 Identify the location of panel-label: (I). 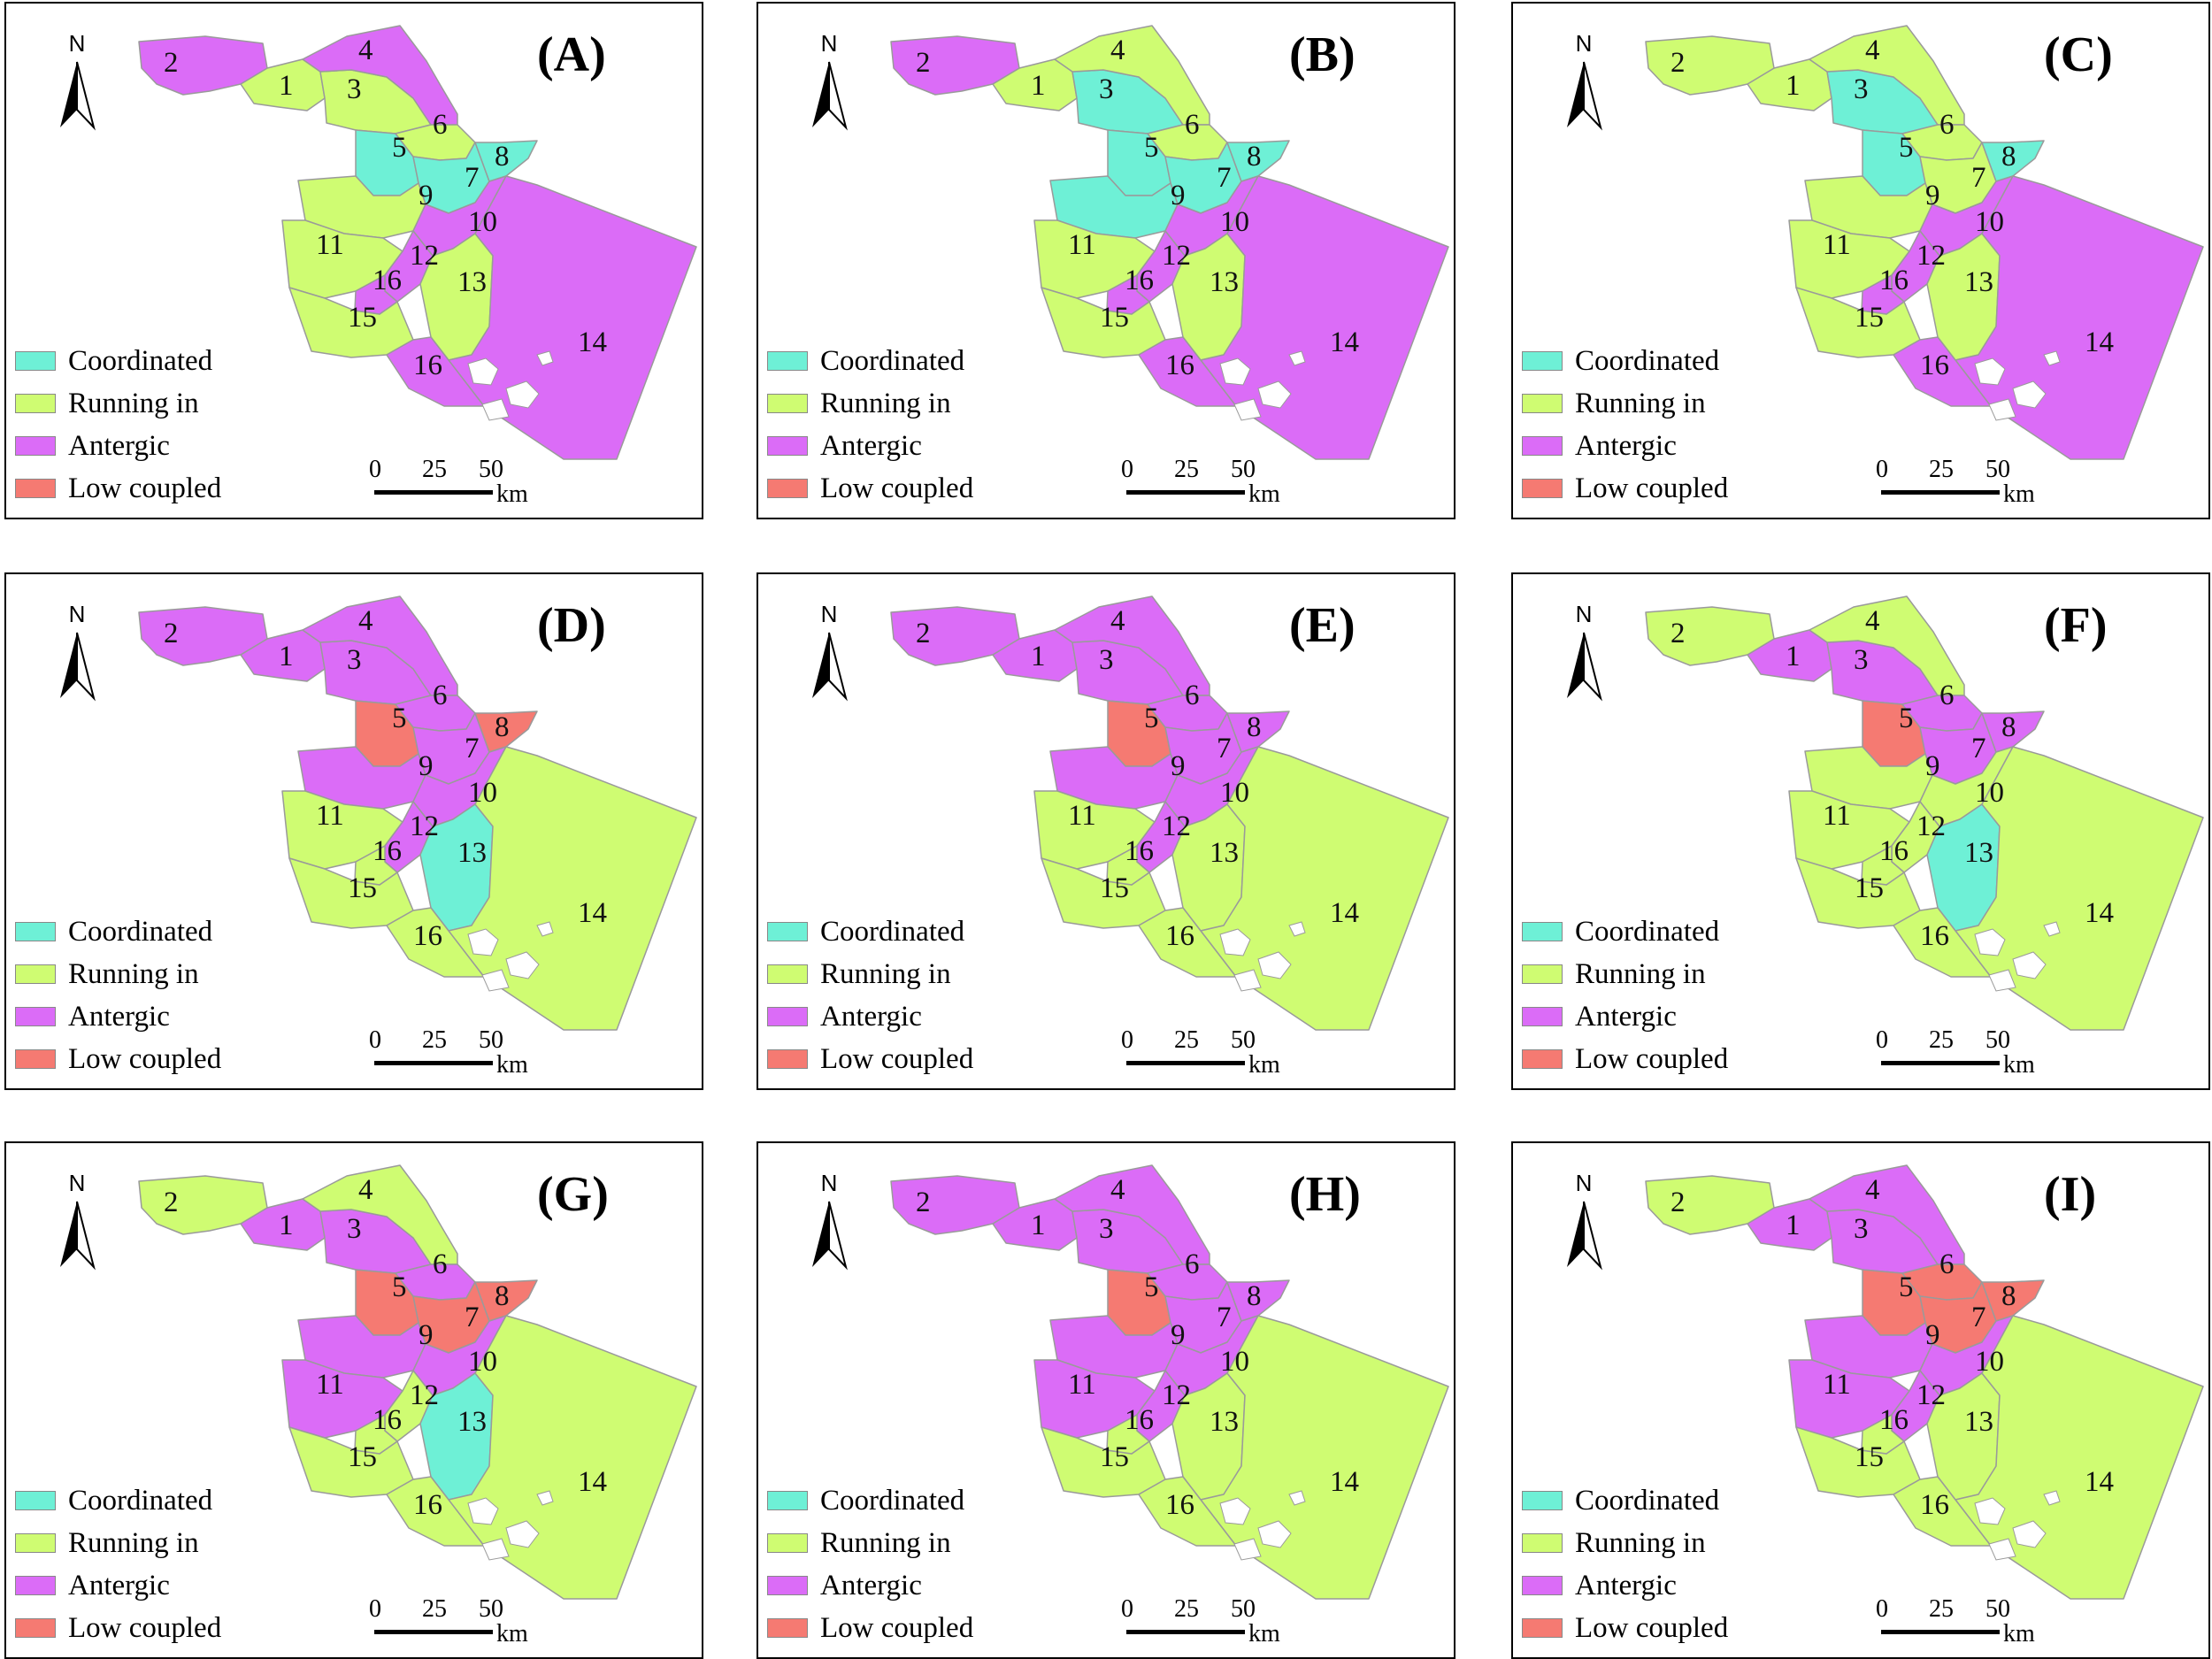
(2071, 1195).